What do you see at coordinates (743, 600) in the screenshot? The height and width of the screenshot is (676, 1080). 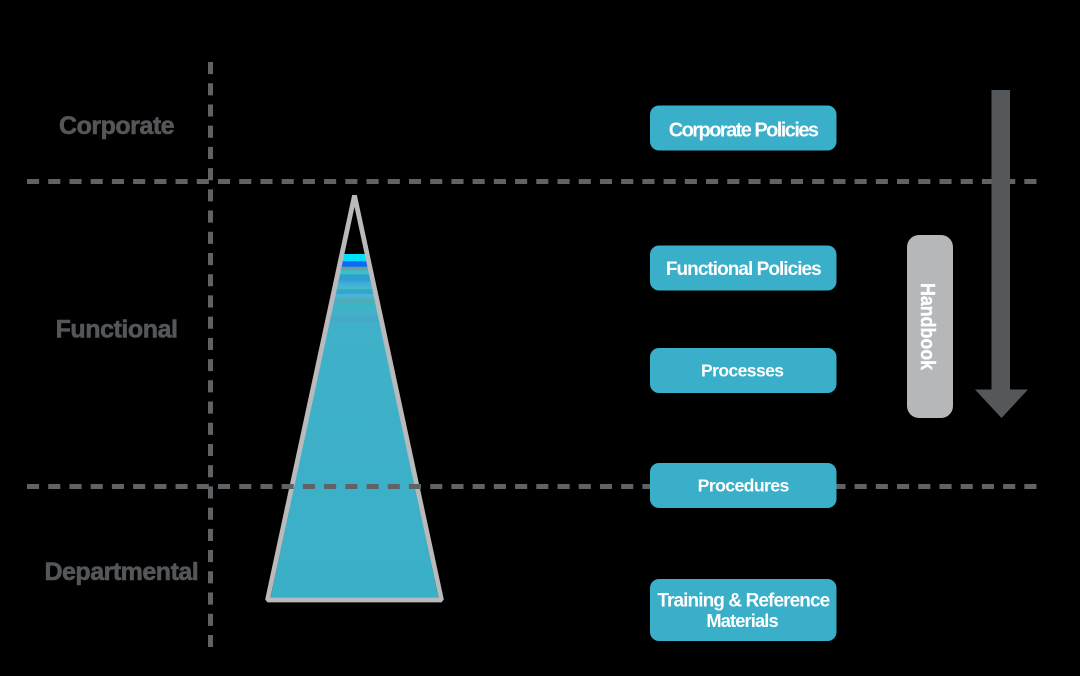 I see `svg-text: Training & Reference` at bounding box center [743, 600].